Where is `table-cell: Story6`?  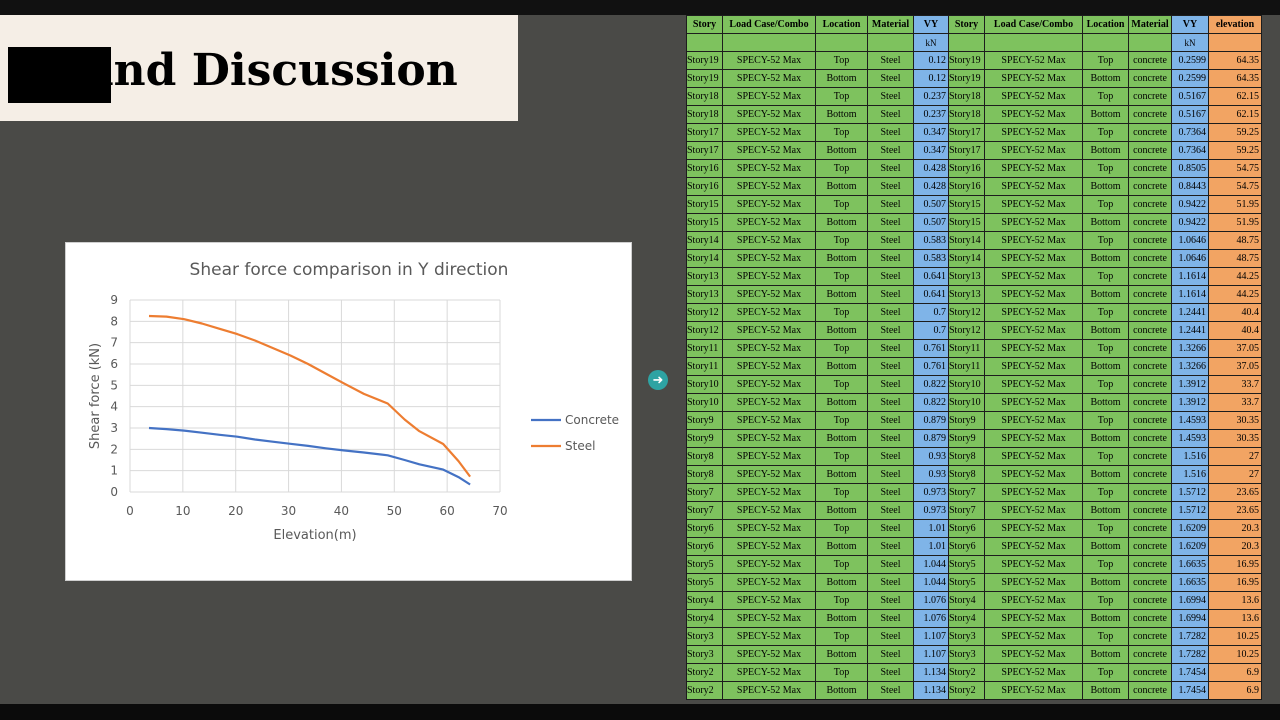 table-cell: Story6 is located at coordinates (966, 528).